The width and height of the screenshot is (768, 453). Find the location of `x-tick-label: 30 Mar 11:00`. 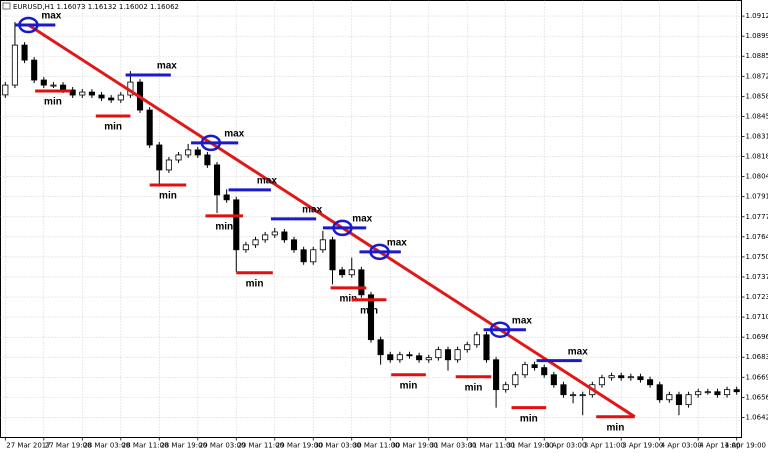

x-tick-label: 30 Mar 11:00 is located at coordinates (376, 446).